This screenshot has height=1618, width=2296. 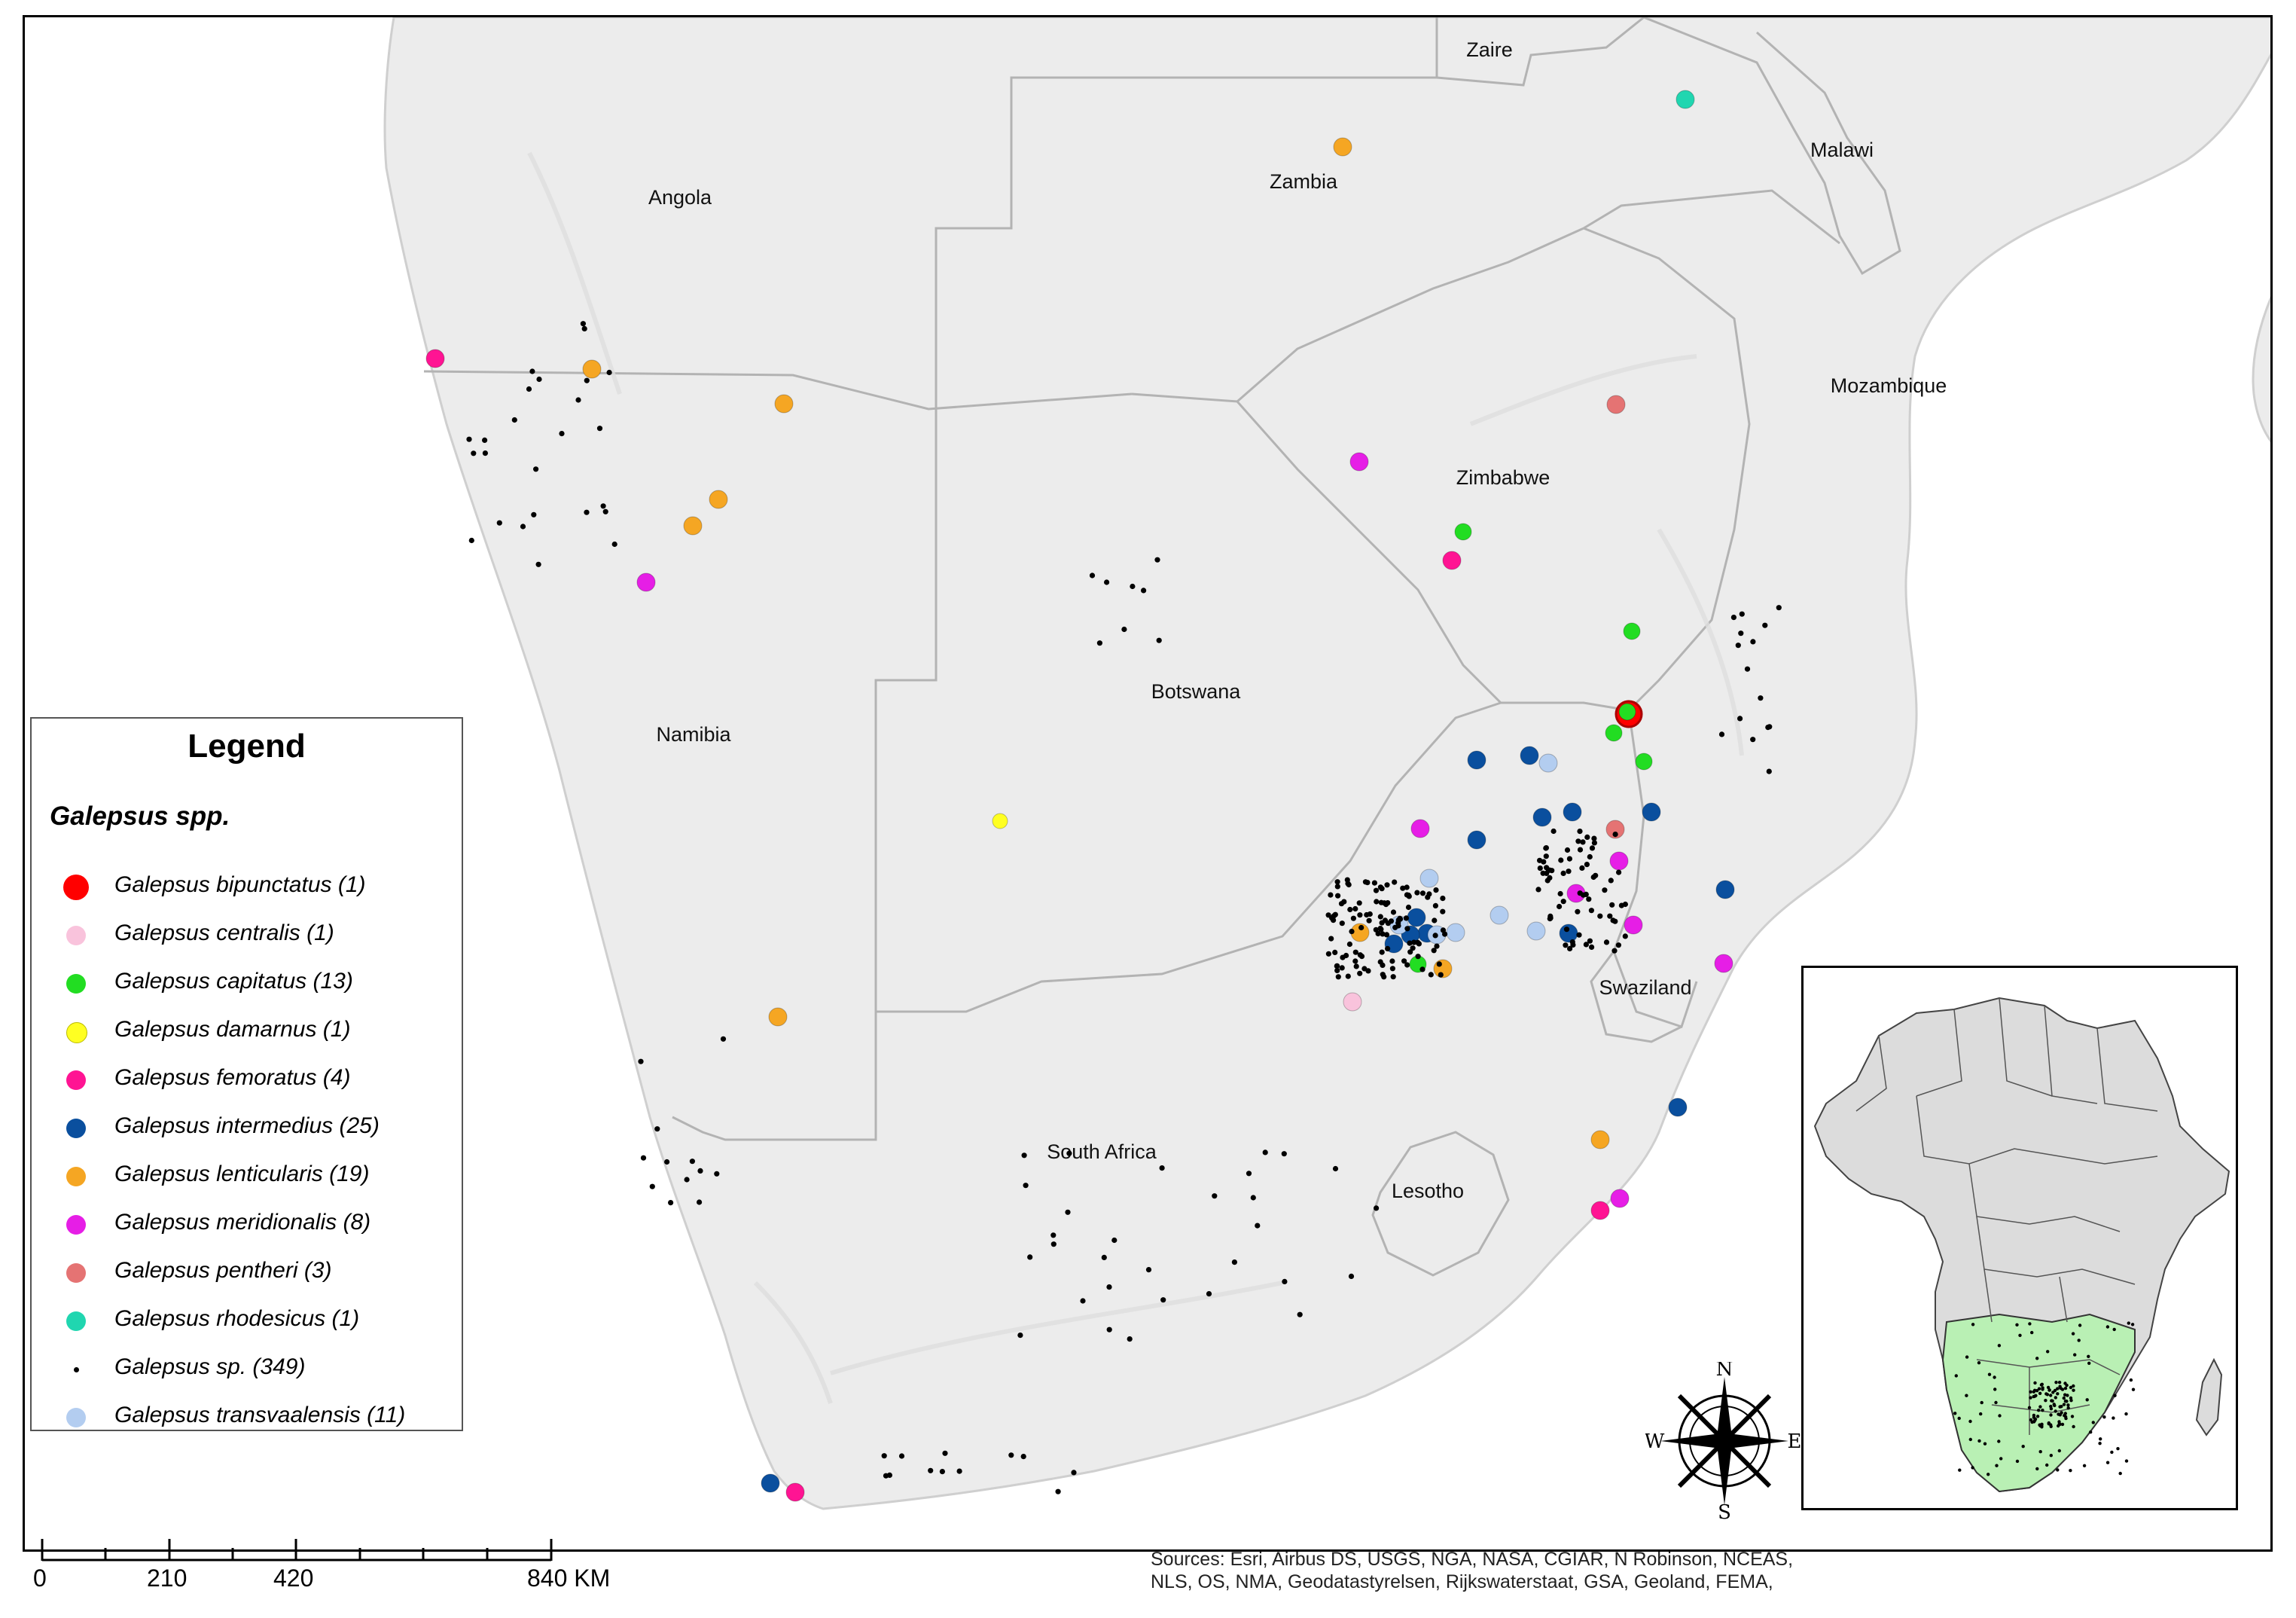 What do you see at coordinates (774, 1076) in the screenshot?
I see `border-namibia-southafrica` at bounding box center [774, 1076].